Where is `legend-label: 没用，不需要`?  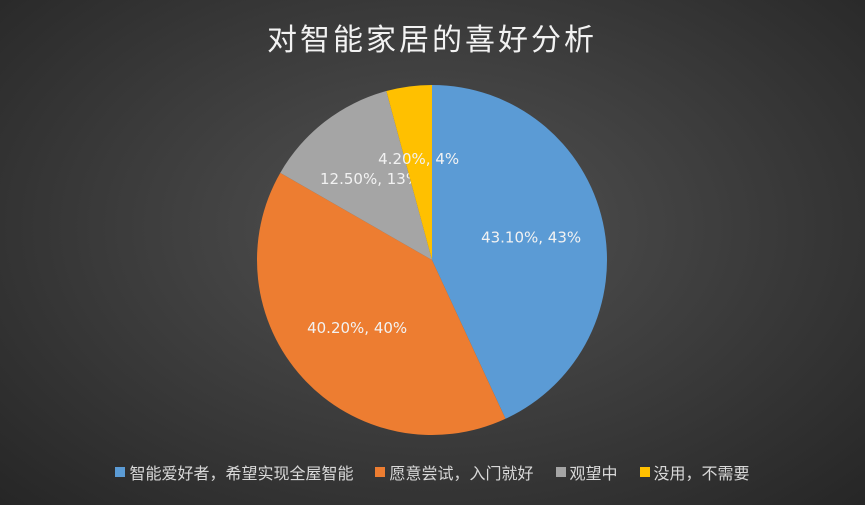 legend-label: 没用，不需要 is located at coordinates (701, 473).